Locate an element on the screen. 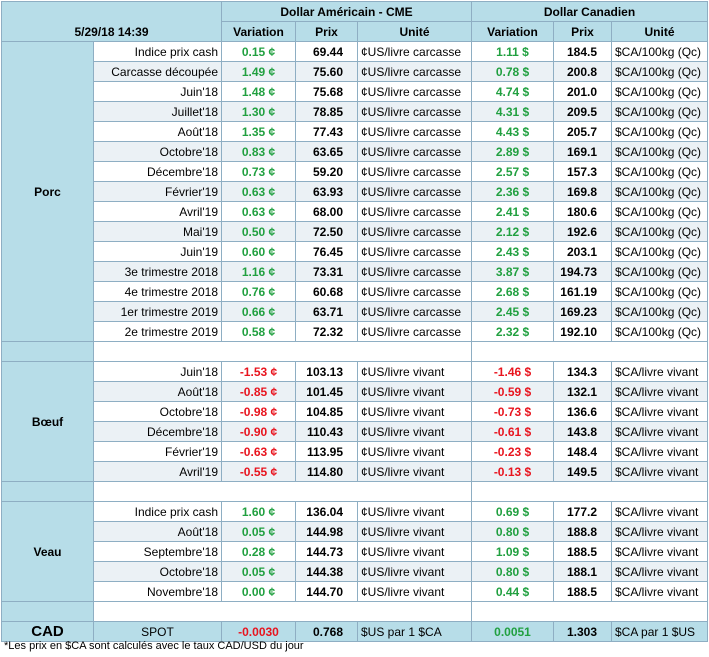  us-variation: -0.0030 is located at coordinates (258, 631).